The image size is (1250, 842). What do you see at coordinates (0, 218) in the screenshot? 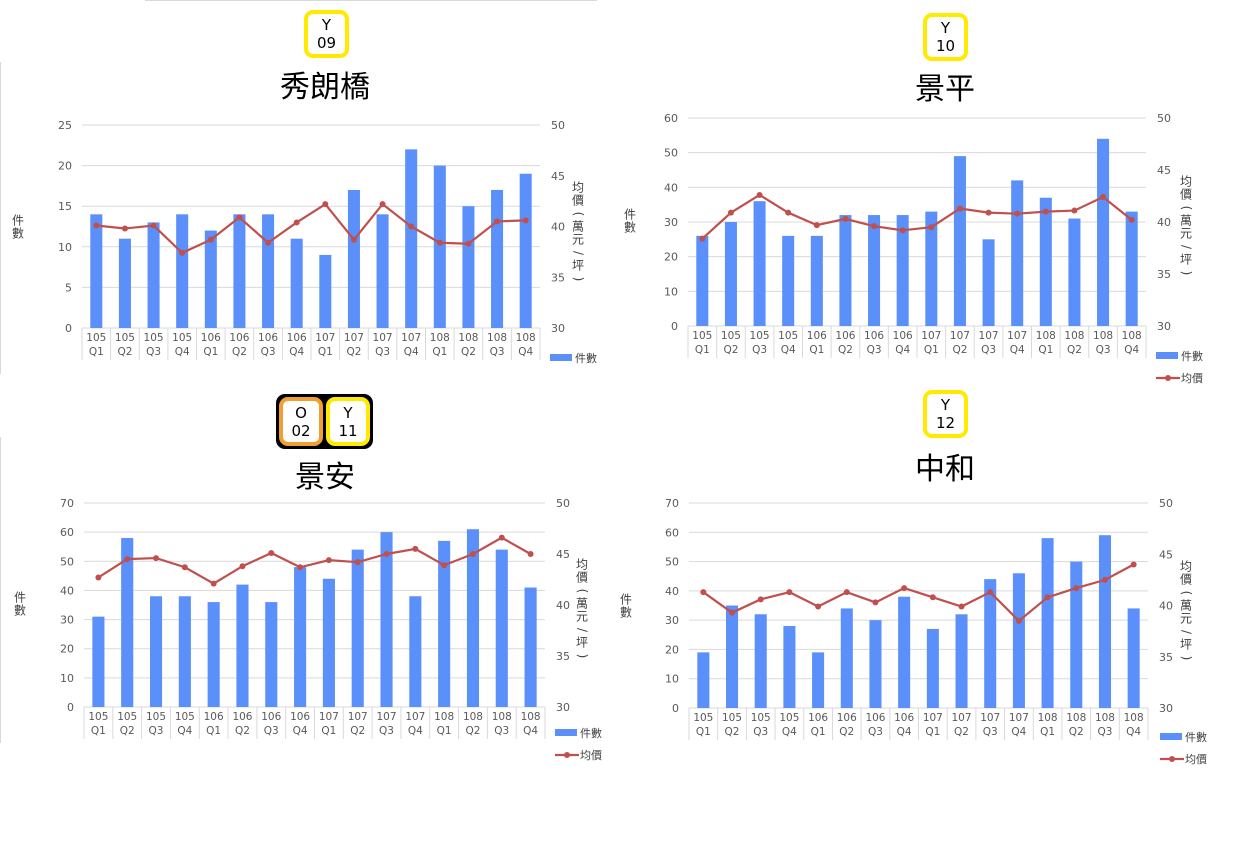
I see `frame-line-left-top` at bounding box center [0, 218].